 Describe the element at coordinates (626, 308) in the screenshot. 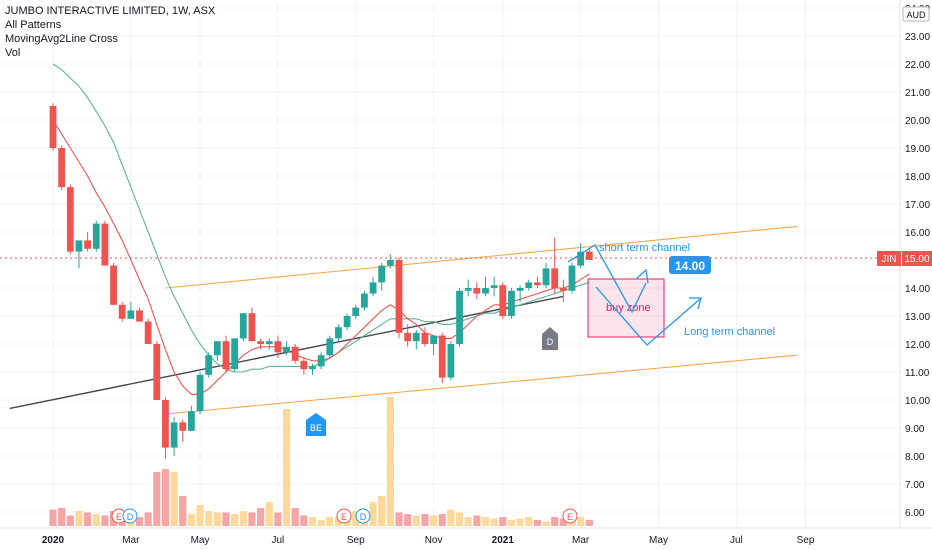

I see `buy-zone-box` at that location.